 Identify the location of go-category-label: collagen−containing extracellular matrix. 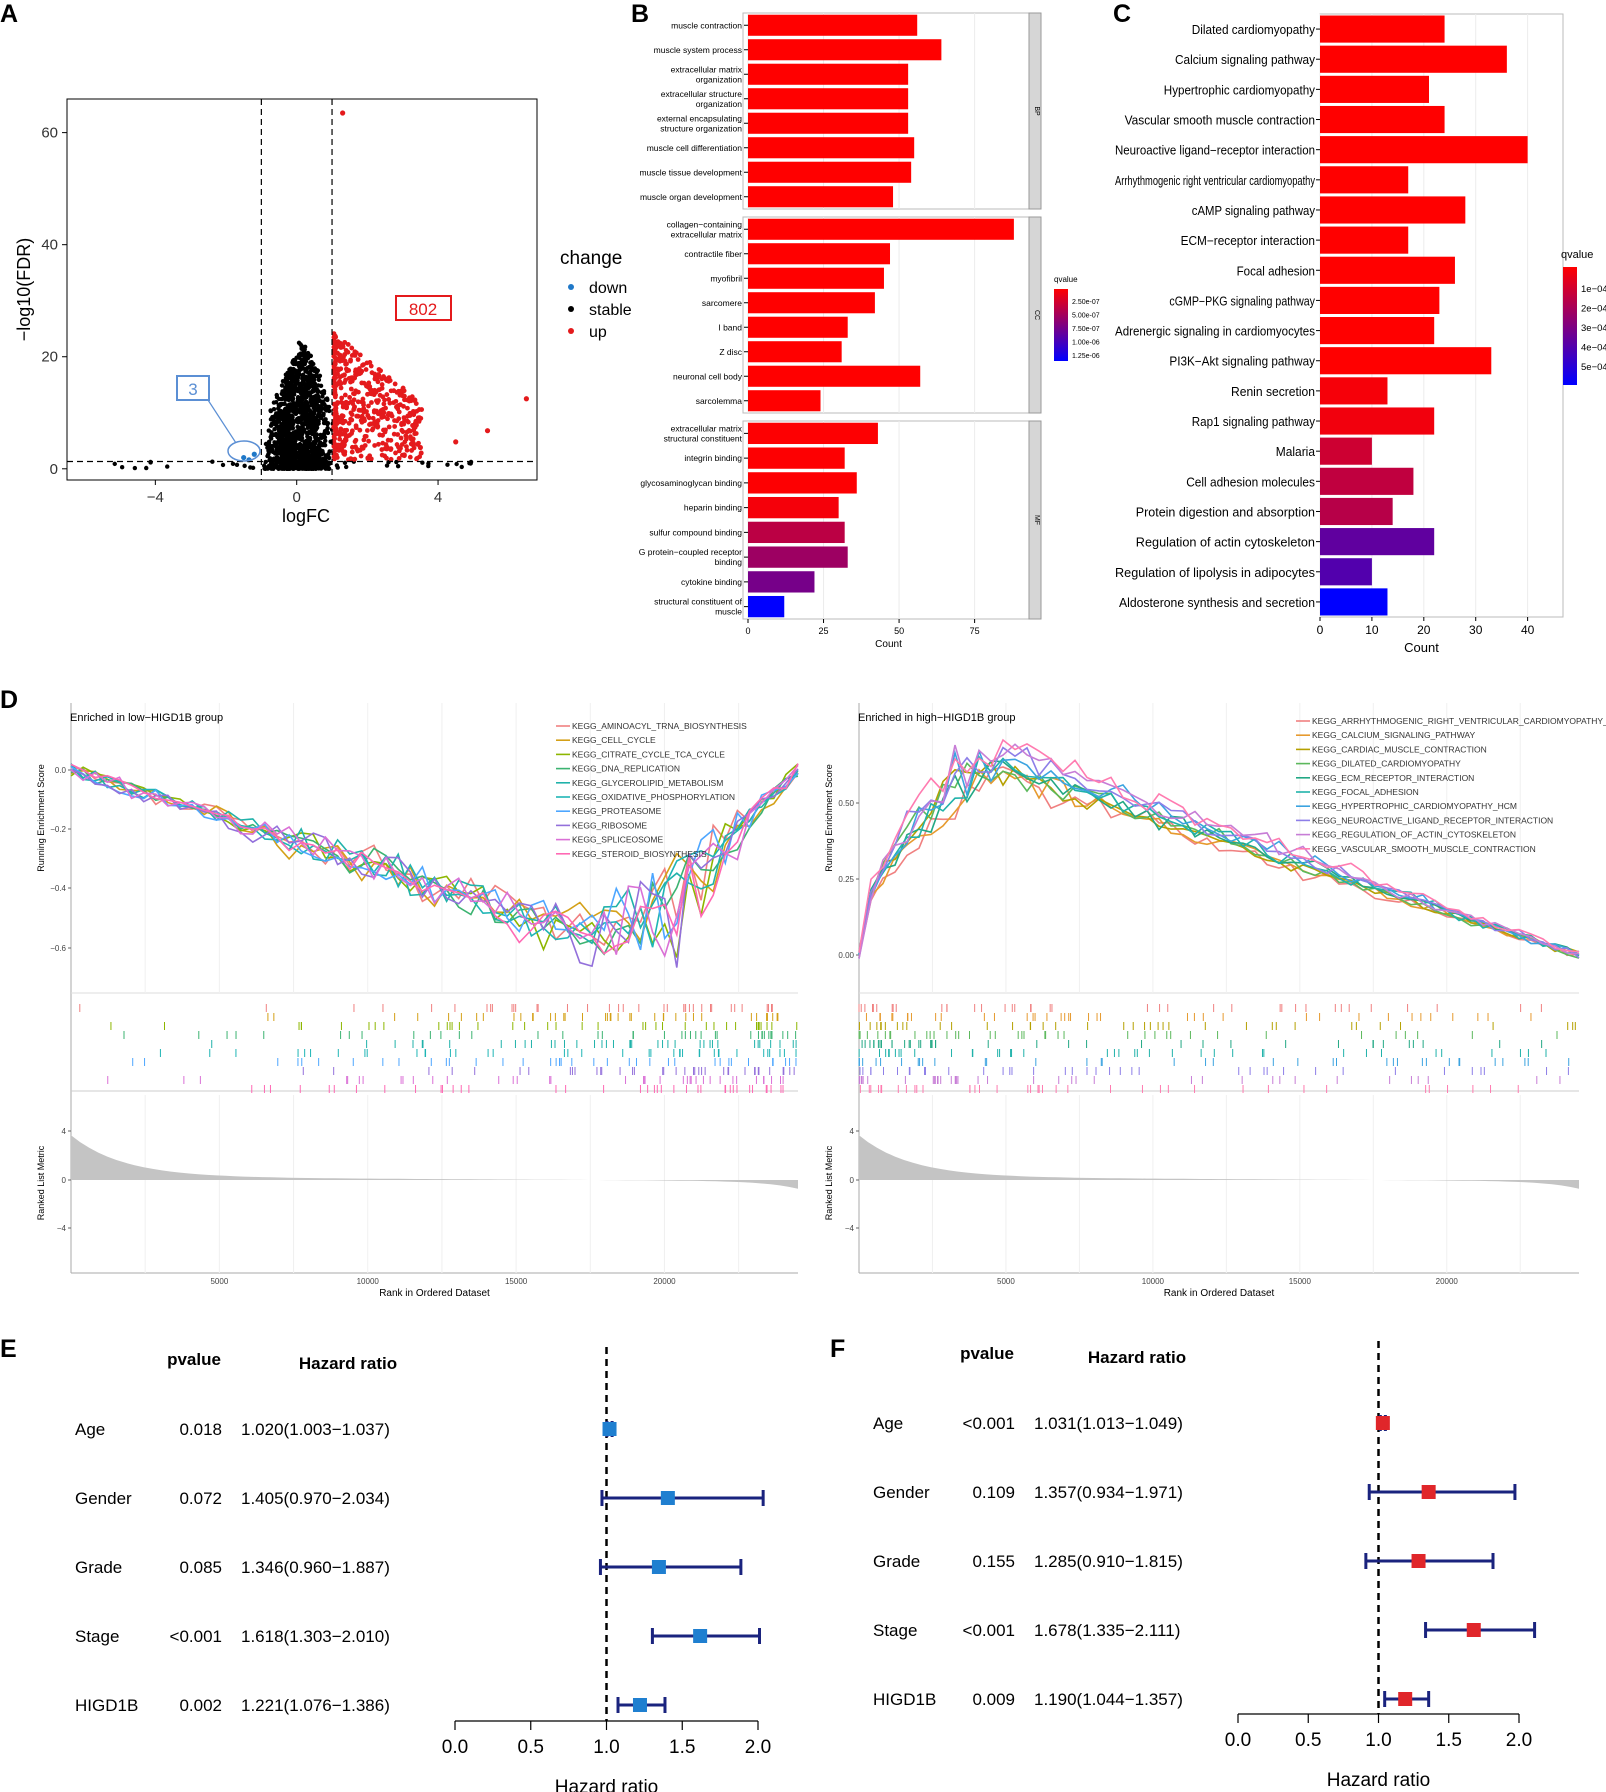
(705, 229).